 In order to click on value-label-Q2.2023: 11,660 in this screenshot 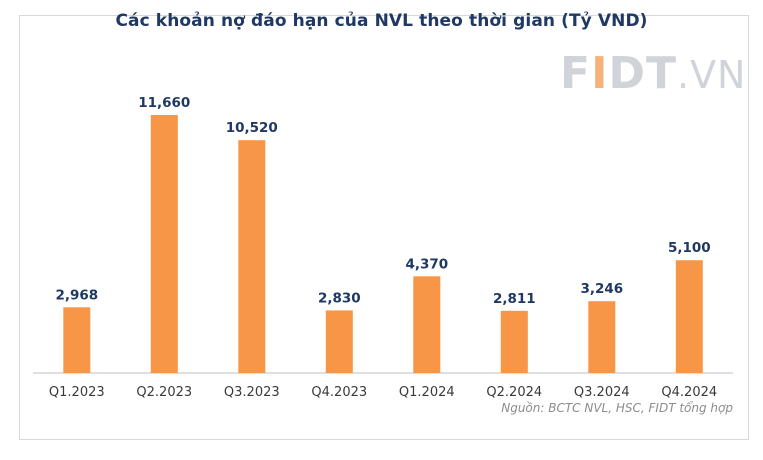, I will do `click(164, 103)`.